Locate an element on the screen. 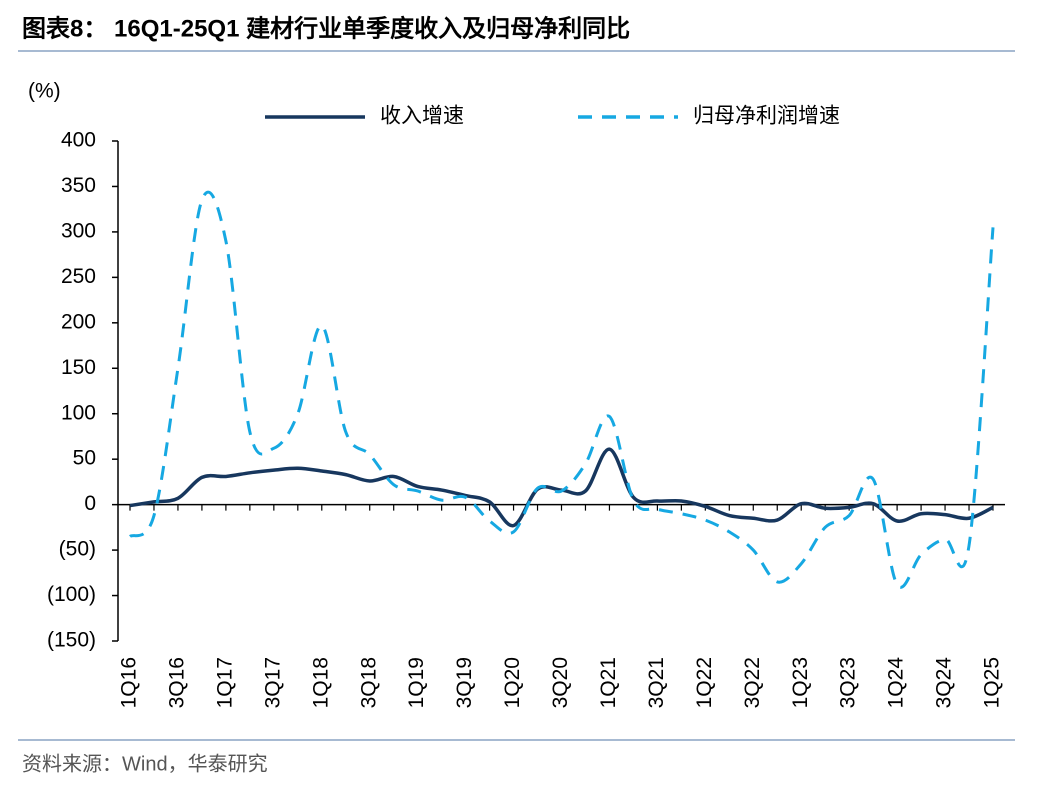 The width and height of the screenshot is (1048, 792). y-tick-label: 350 is located at coordinates (78, 185).